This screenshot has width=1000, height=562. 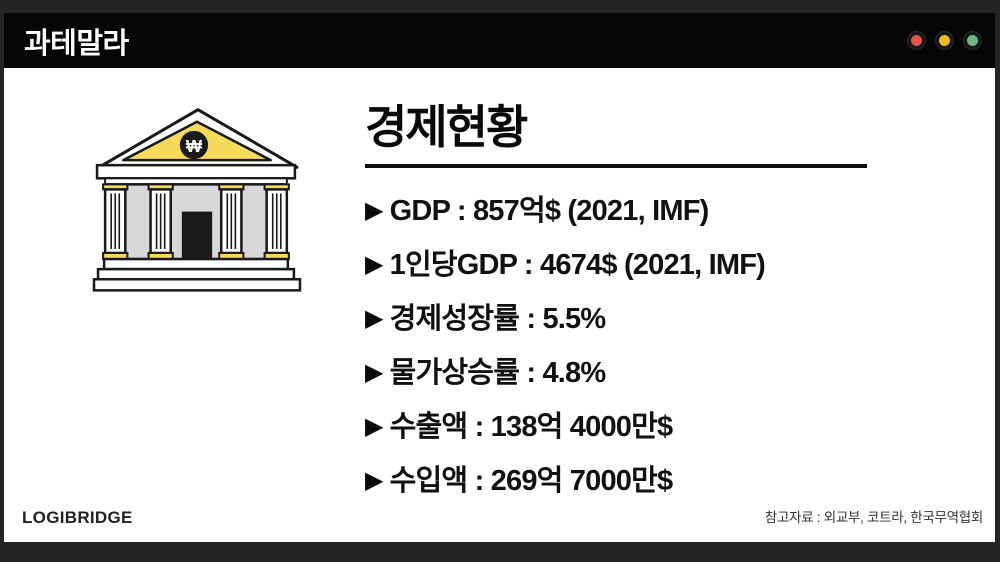 I want to click on yellow-dot-icon, so click(x=944, y=40).